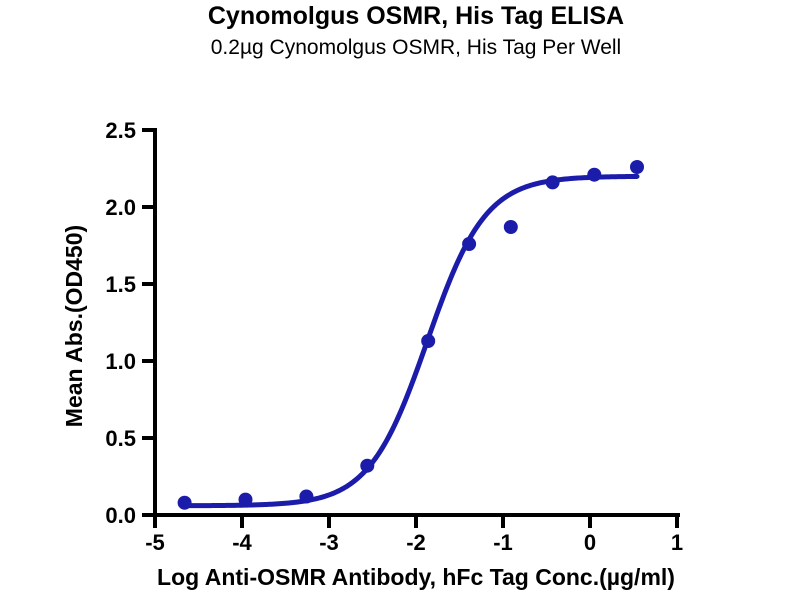 Image resolution: width=800 pixels, height=600 pixels. What do you see at coordinates (74, 326) in the screenshot?
I see `y-axis-title: Mean Abs.(OD450)` at bounding box center [74, 326].